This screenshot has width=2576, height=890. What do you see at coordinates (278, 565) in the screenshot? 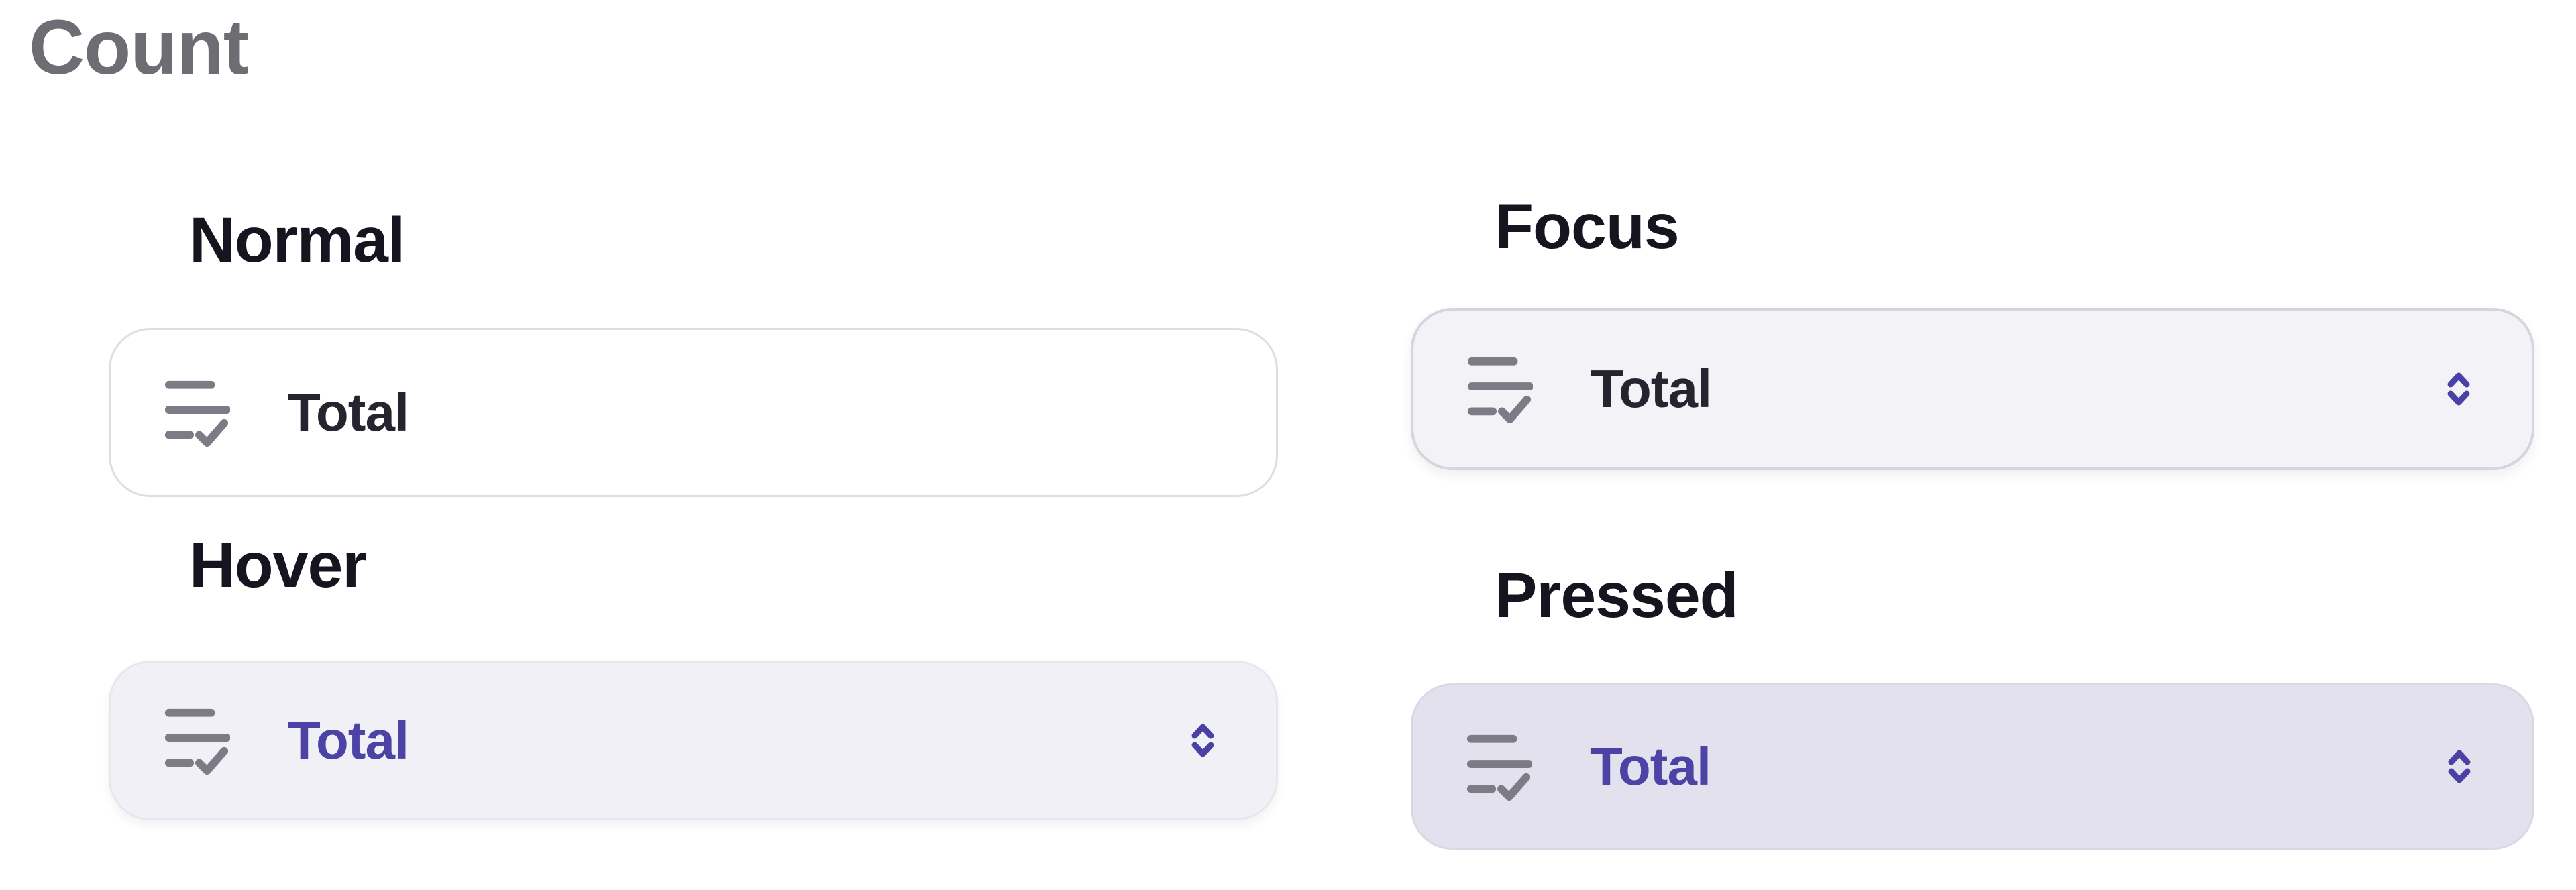
I see `state-label-hover: Hover` at bounding box center [278, 565].